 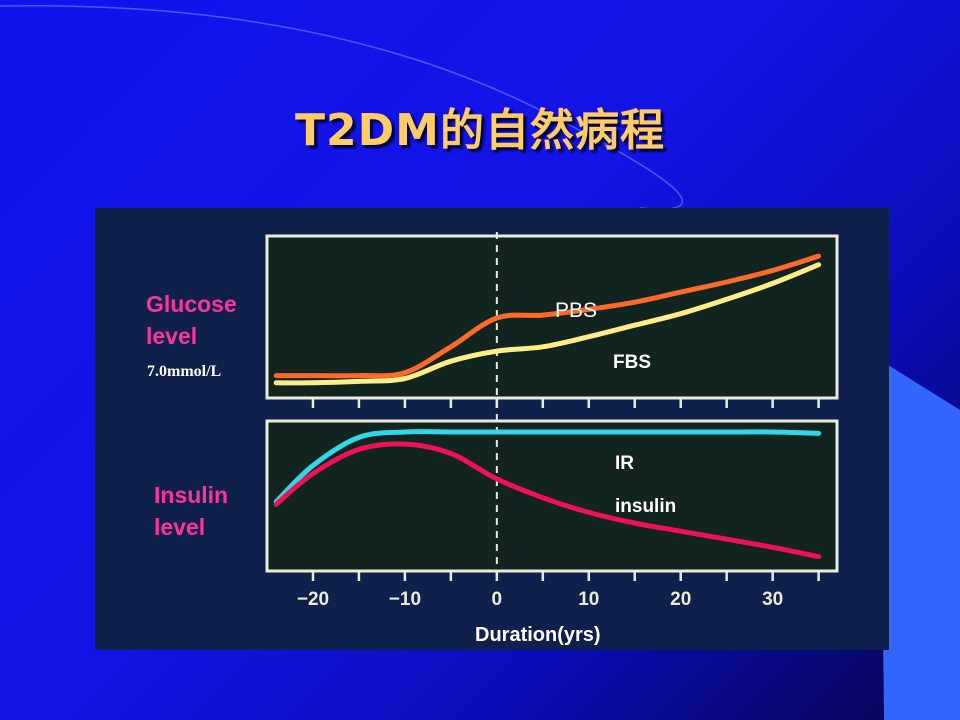 I want to click on series-line-pbs, so click(x=547, y=316).